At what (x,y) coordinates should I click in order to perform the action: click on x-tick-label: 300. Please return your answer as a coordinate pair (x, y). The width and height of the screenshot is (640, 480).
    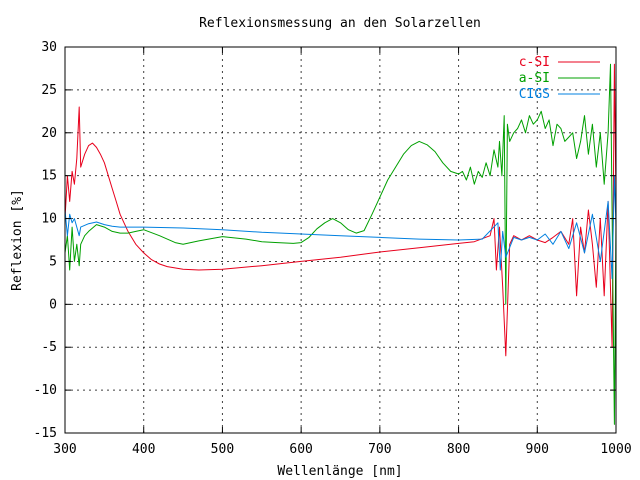
    Looking at the image, I should click on (64, 449).